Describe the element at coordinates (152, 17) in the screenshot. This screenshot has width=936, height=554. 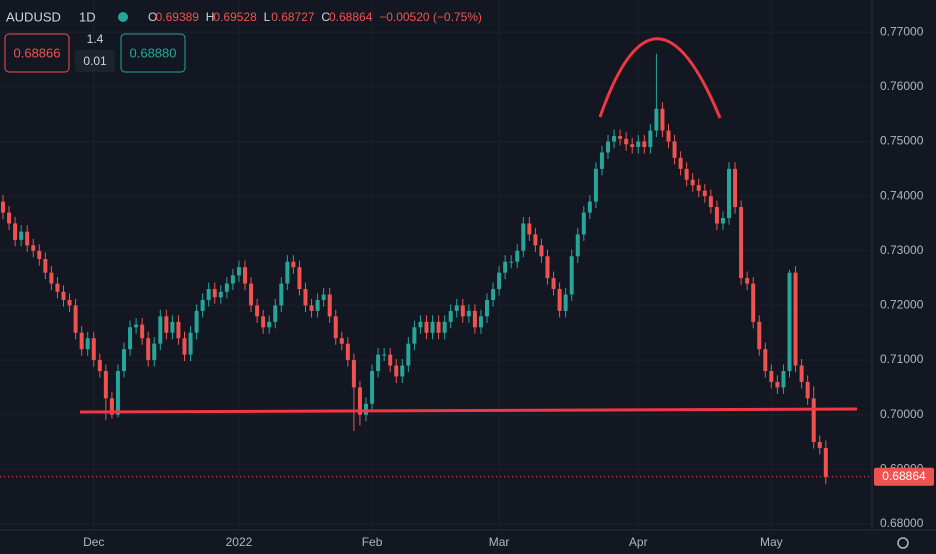
I see `legend-key: O` at that location.